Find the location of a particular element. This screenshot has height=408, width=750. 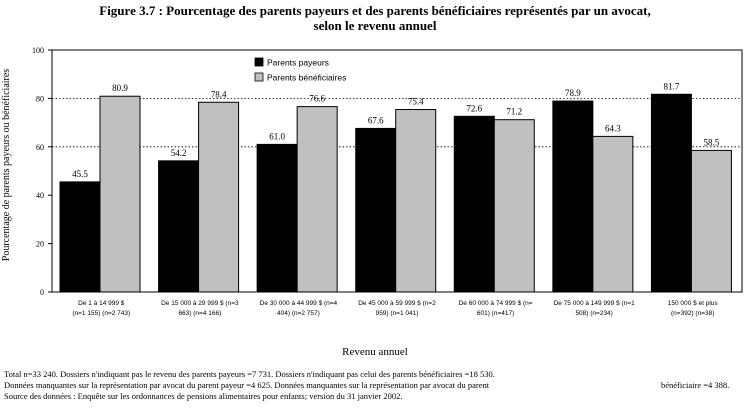

x-tick-label-7-line-1: 150 000 $ et plus is located at coordinates (693, 303).